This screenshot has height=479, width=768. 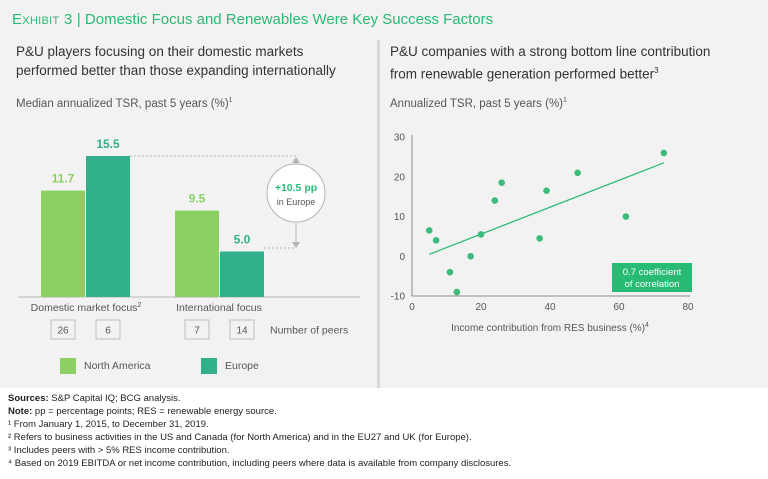 What do you see at coordinates (400, 138) in the screenshot?
I see `y-tick-label: 30` at bounding box center [400, 138].